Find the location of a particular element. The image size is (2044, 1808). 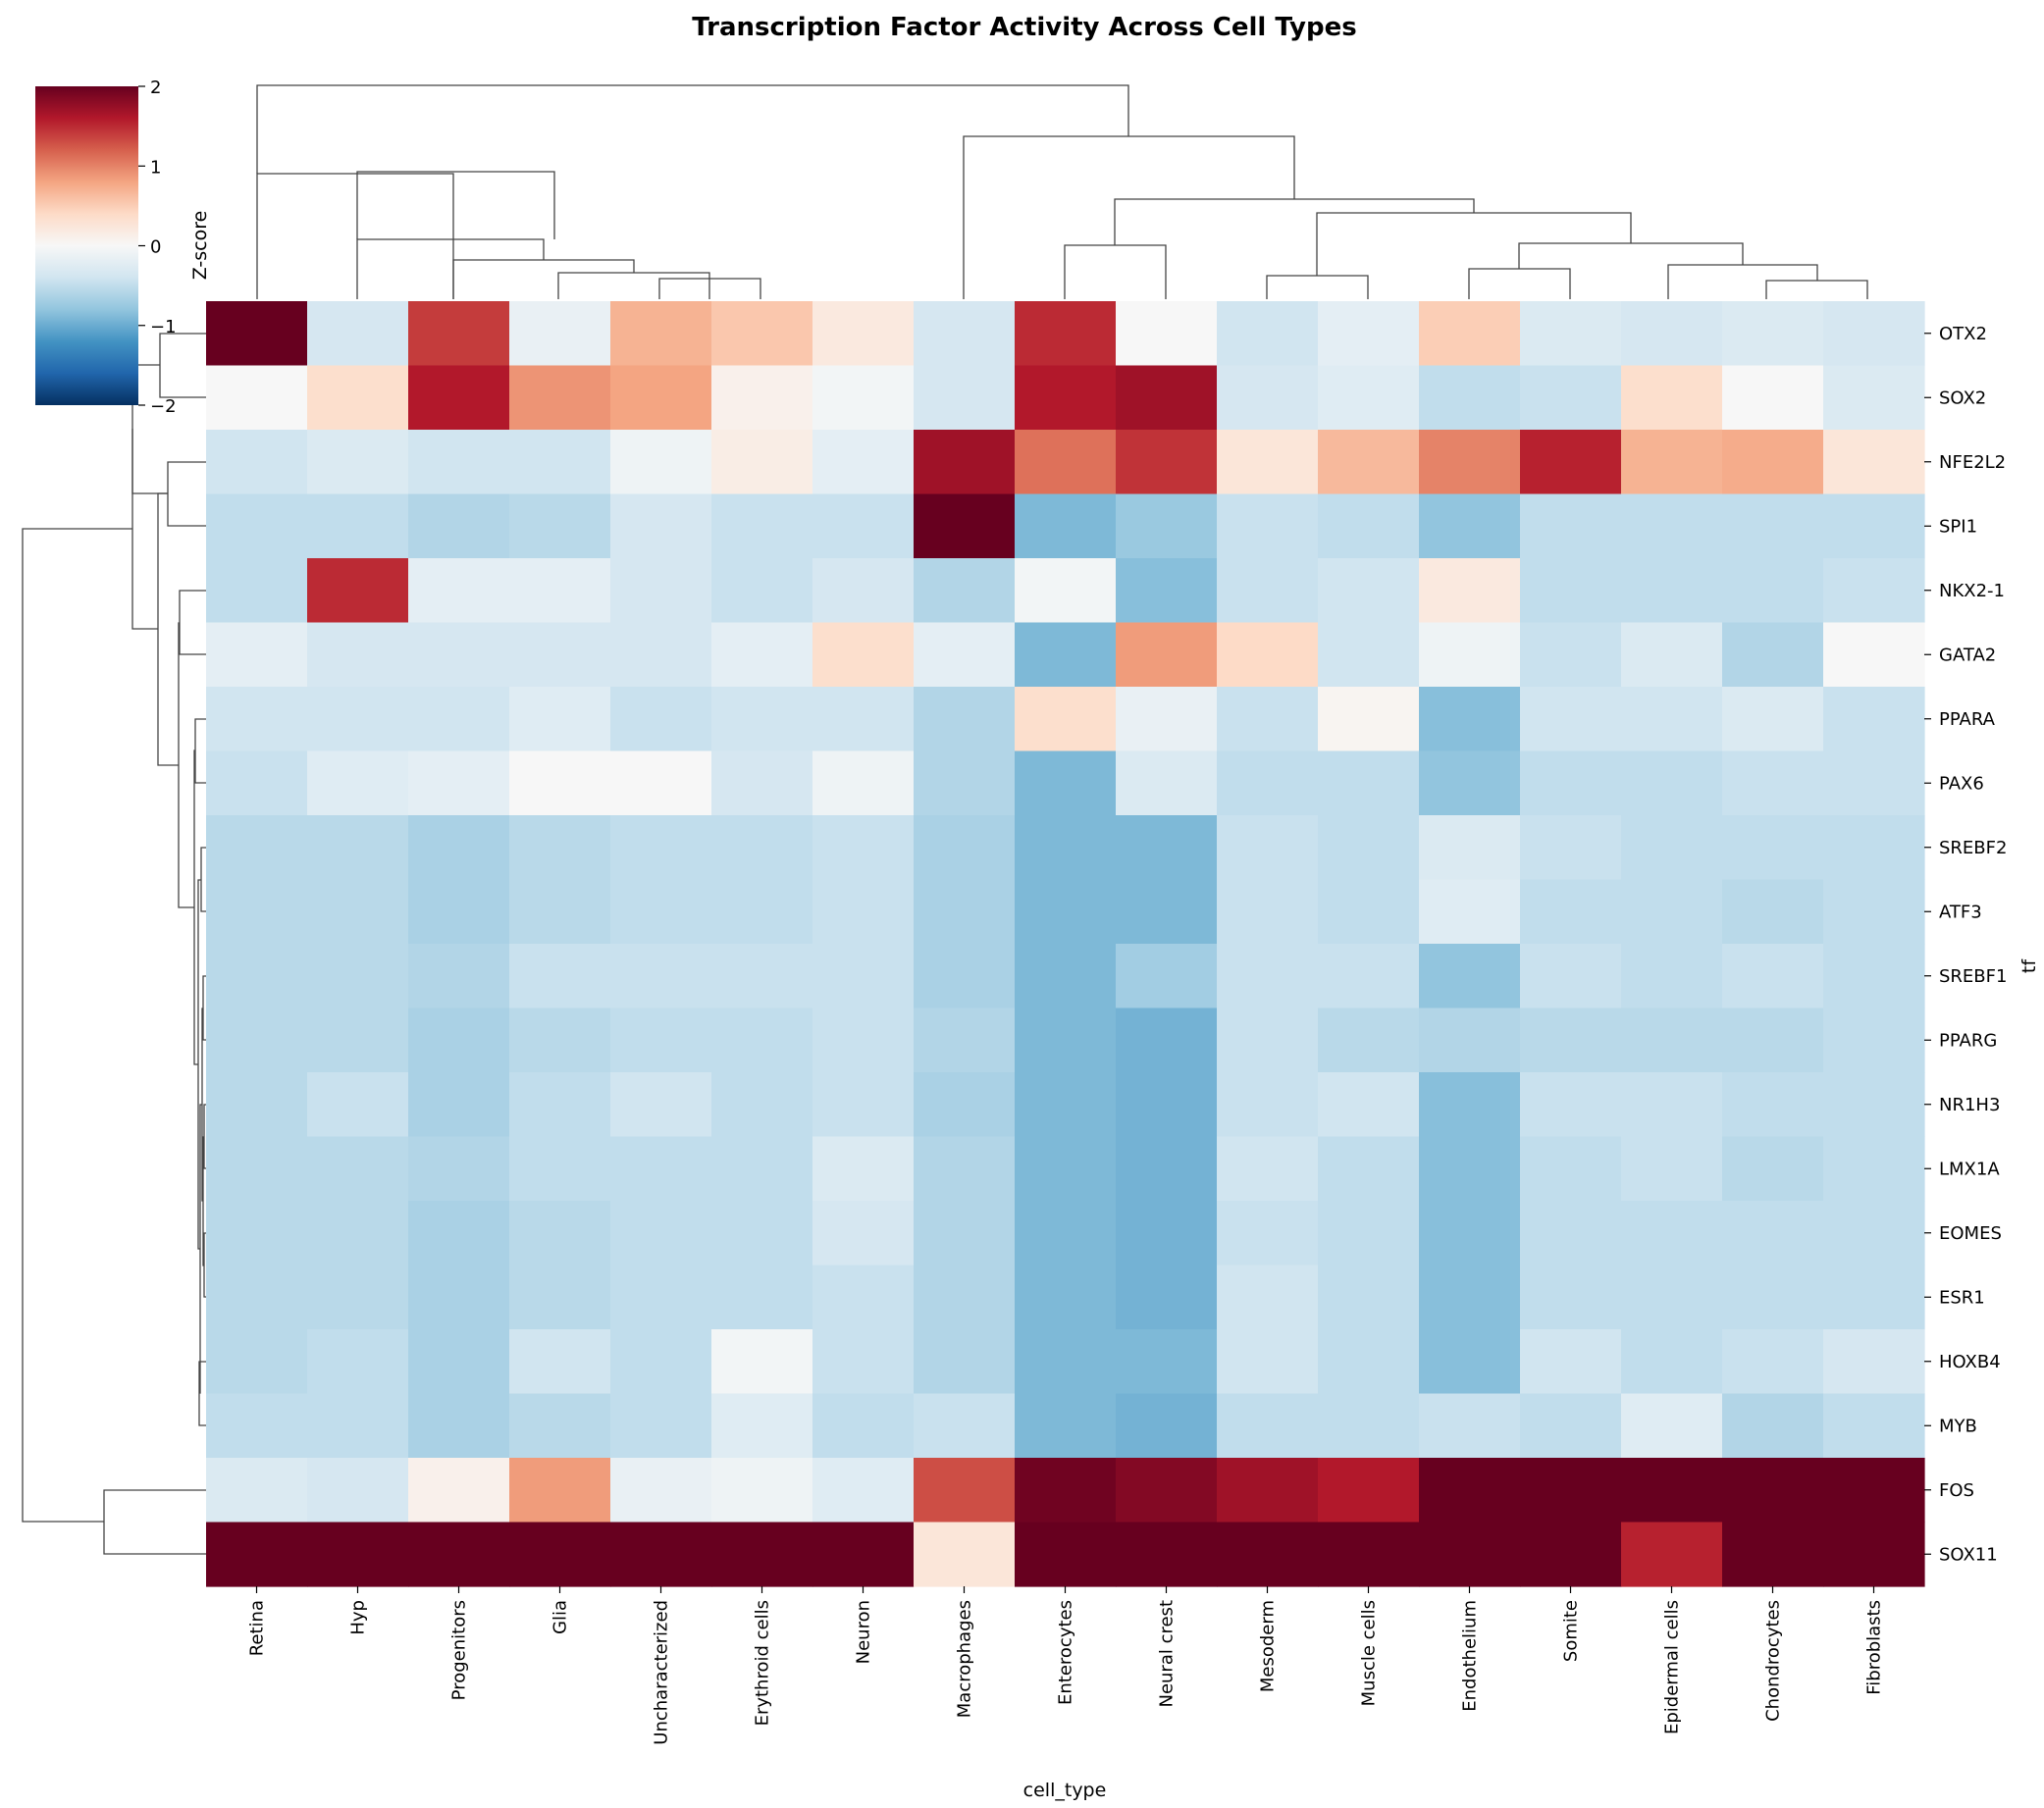

colorbar is located at coordinates (86, 245).